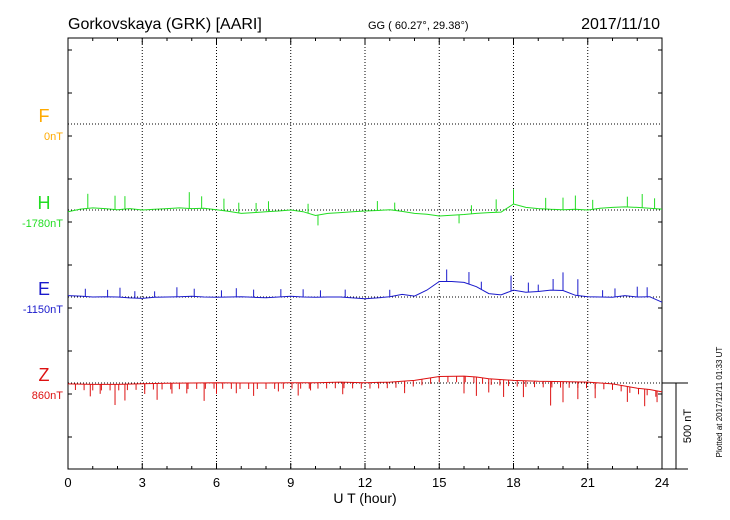 Image resolution: width=730 pixels, height=520 pixels. Describe the element at coordinates (418, 26) in the screenshot. I see `coordinates-label: GG ( 60.27°, 29.38°)` at that location.